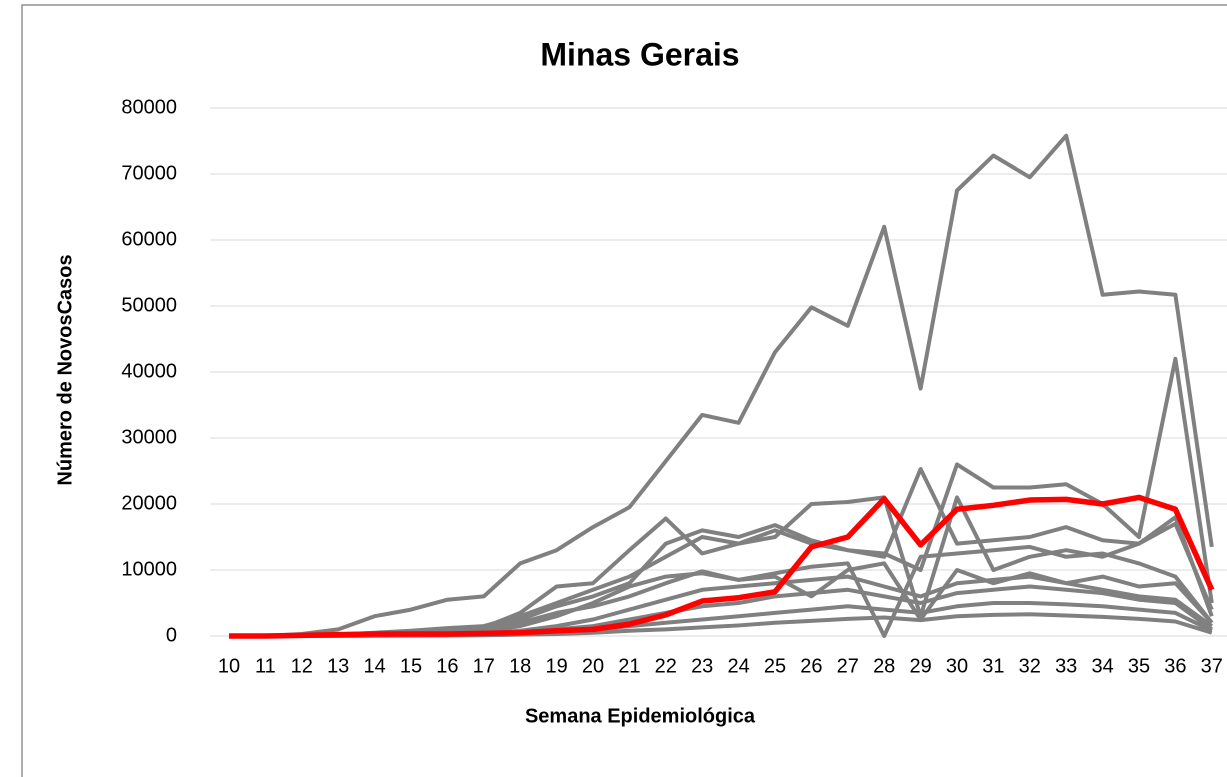  I want to click on series-line, so click(722, 566).